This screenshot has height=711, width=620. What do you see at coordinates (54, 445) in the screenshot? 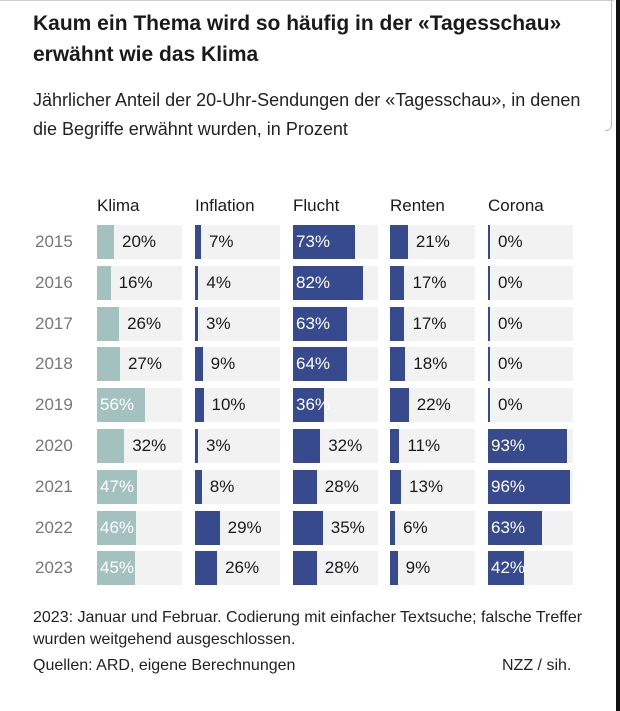
I see `year-label: 2020` at bounding box center [54, 445].